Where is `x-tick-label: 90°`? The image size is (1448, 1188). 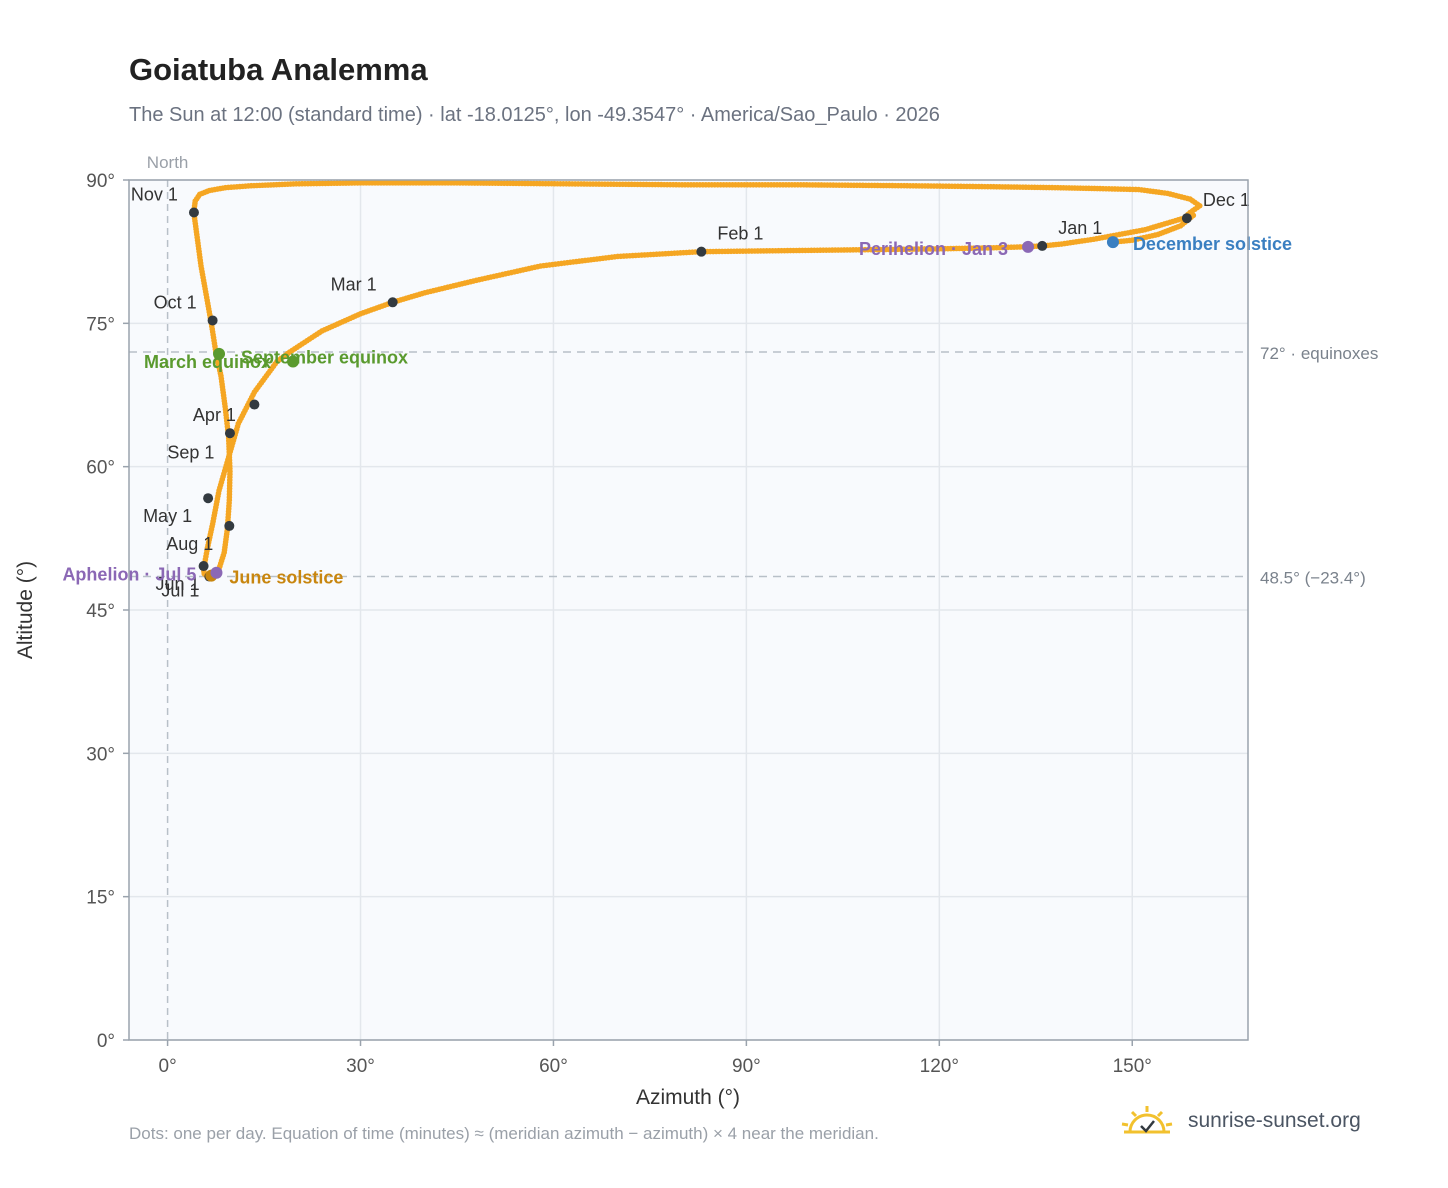
x-tick-label: 90° is located at coordinates (746, 1066).